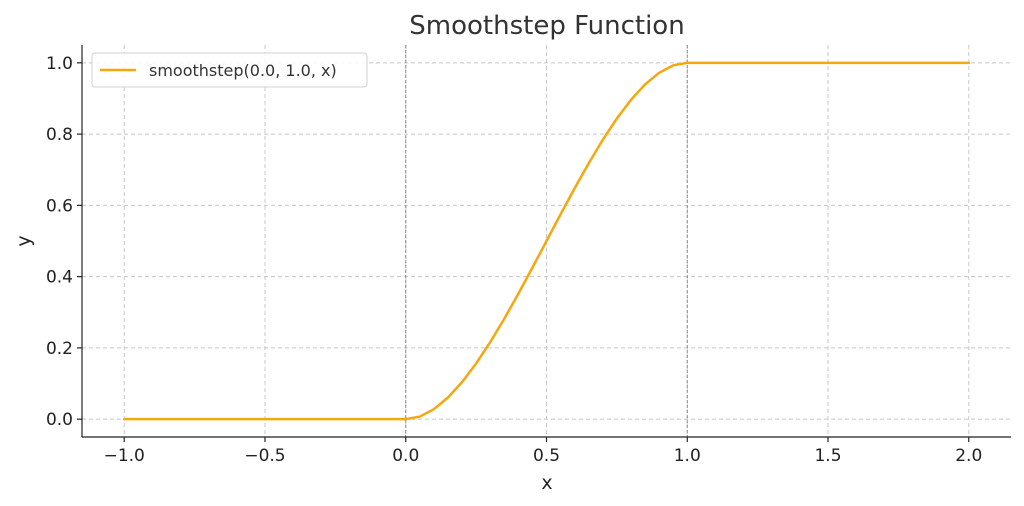 The image size is (1024, 506). I want to click on x-tick-label-6: 2.0, so click(968, 456).